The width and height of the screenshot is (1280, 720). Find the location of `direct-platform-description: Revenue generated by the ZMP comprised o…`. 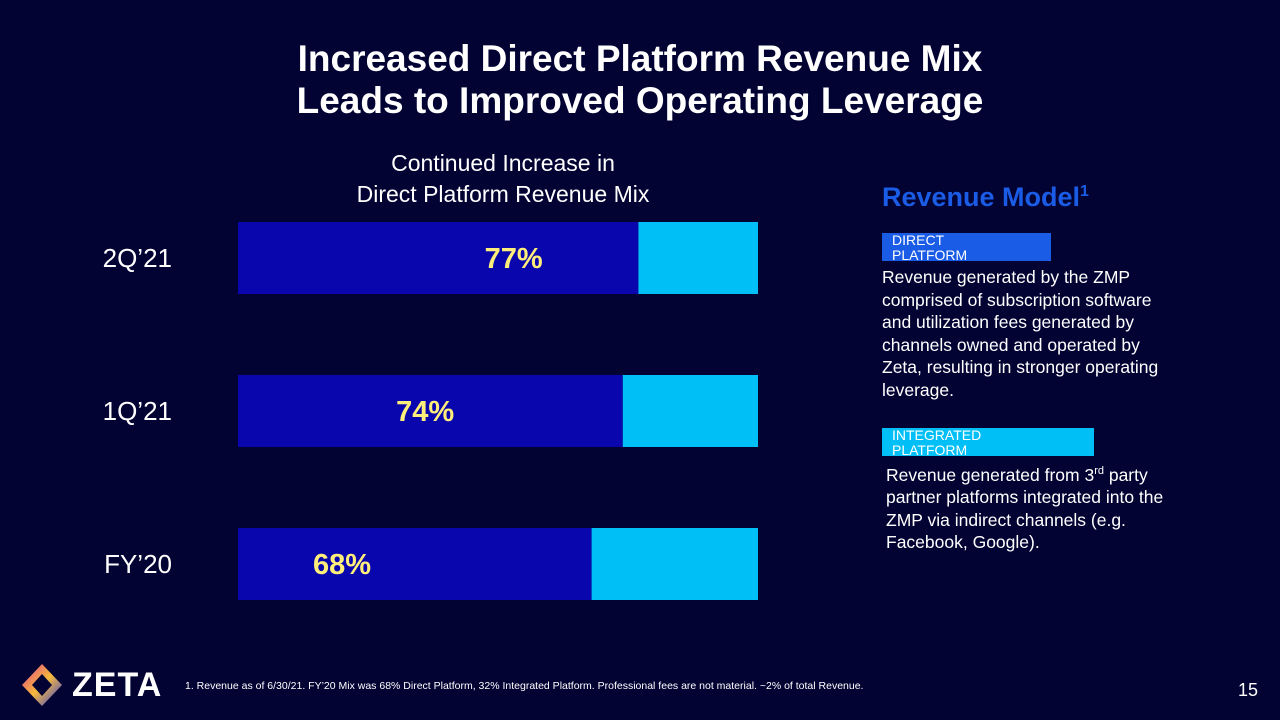

direct-platform-description: Revenue generated by the ZMP comprised o… is located at coordinates (1020, 333).